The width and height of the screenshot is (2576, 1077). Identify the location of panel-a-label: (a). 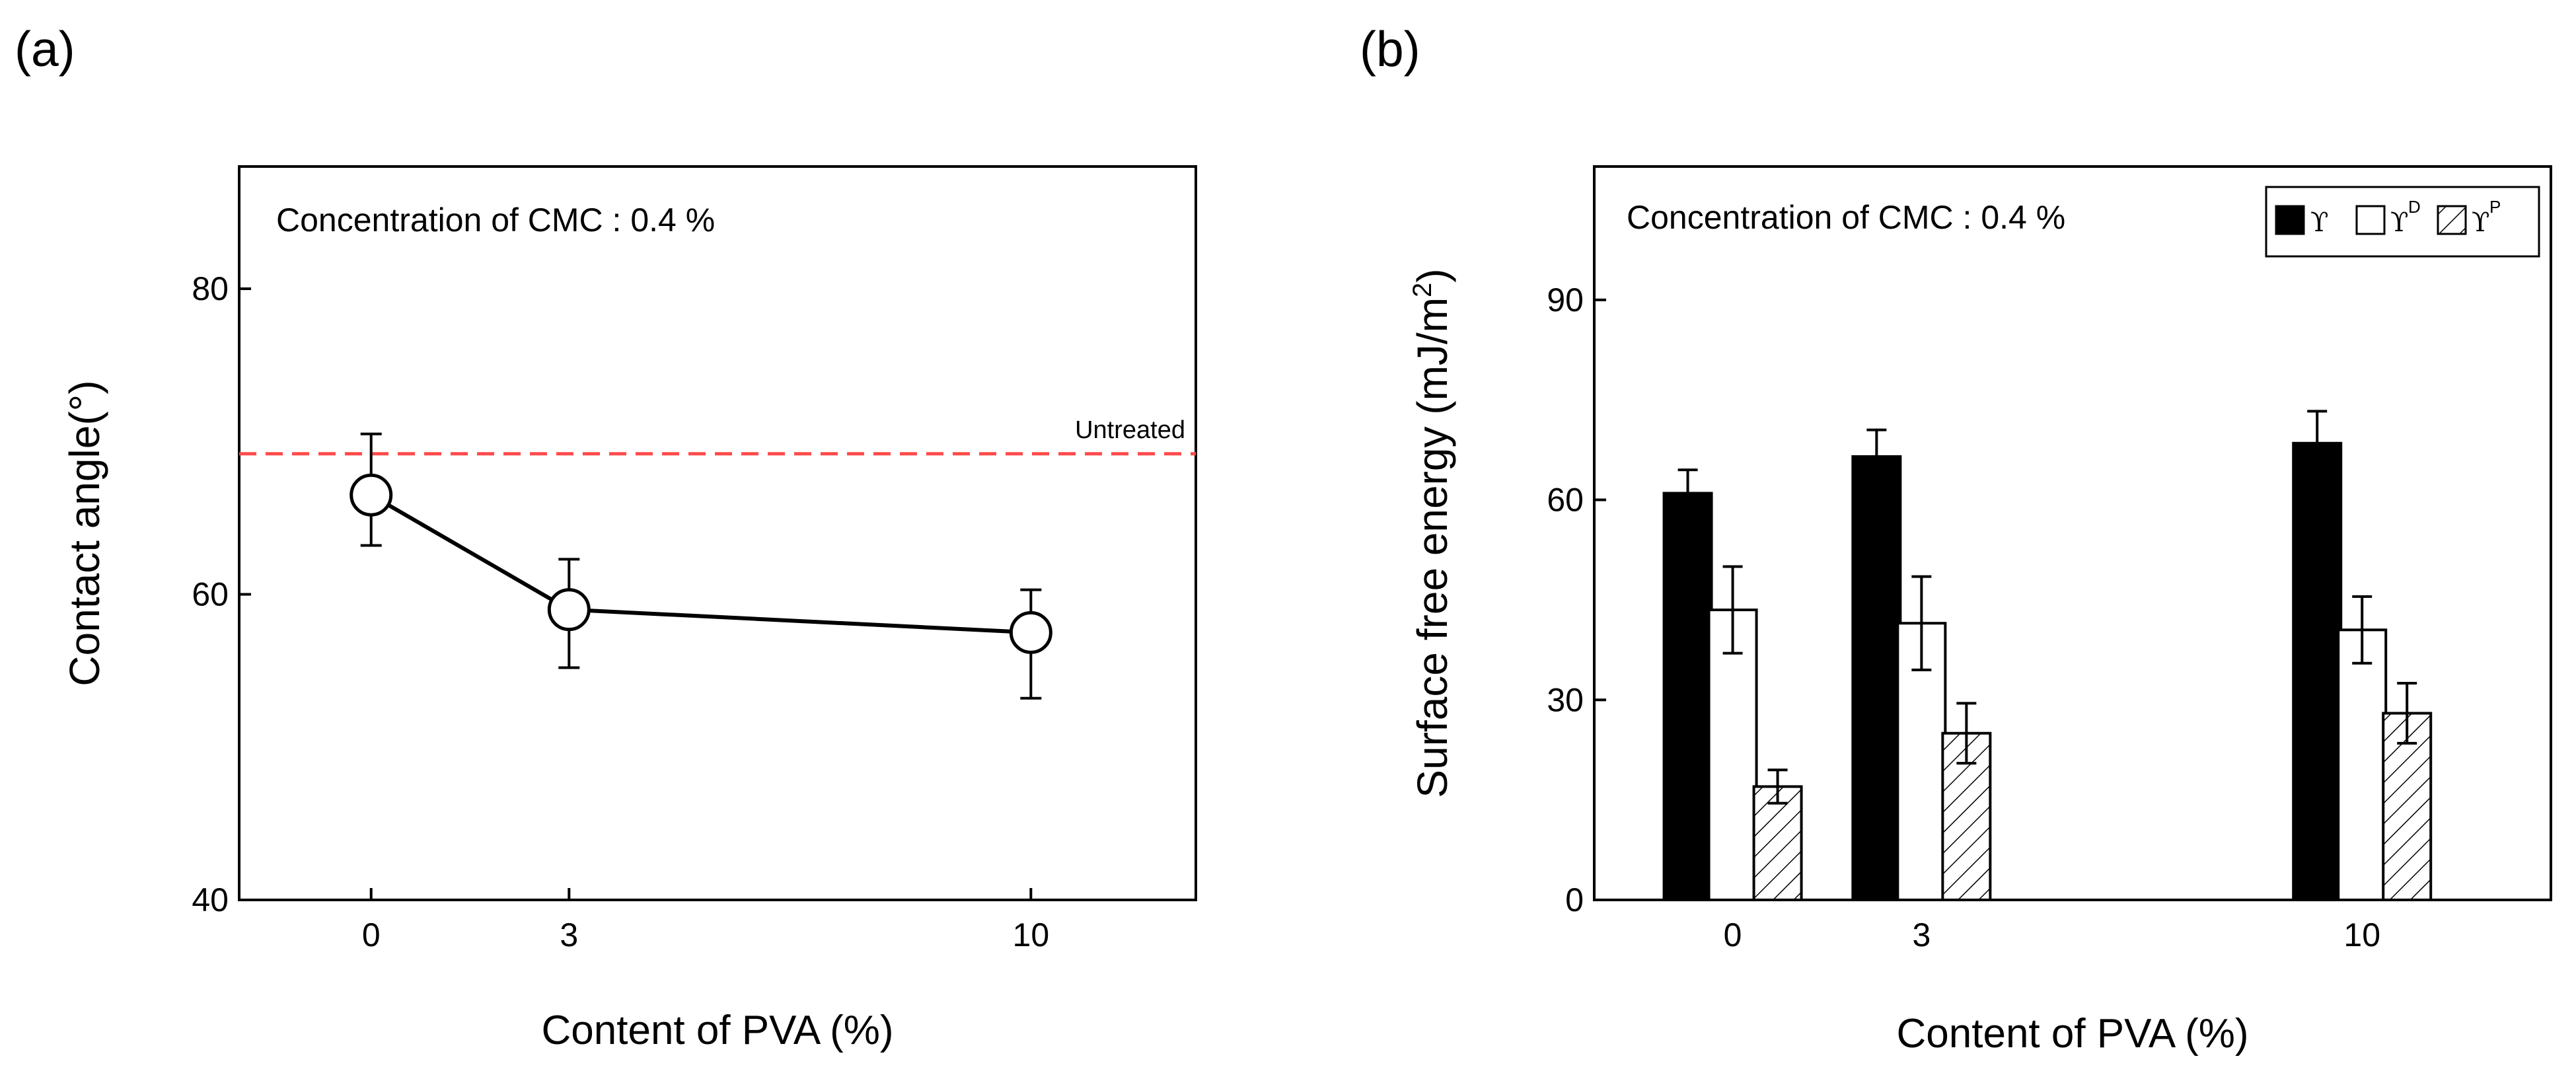
(45, 49).